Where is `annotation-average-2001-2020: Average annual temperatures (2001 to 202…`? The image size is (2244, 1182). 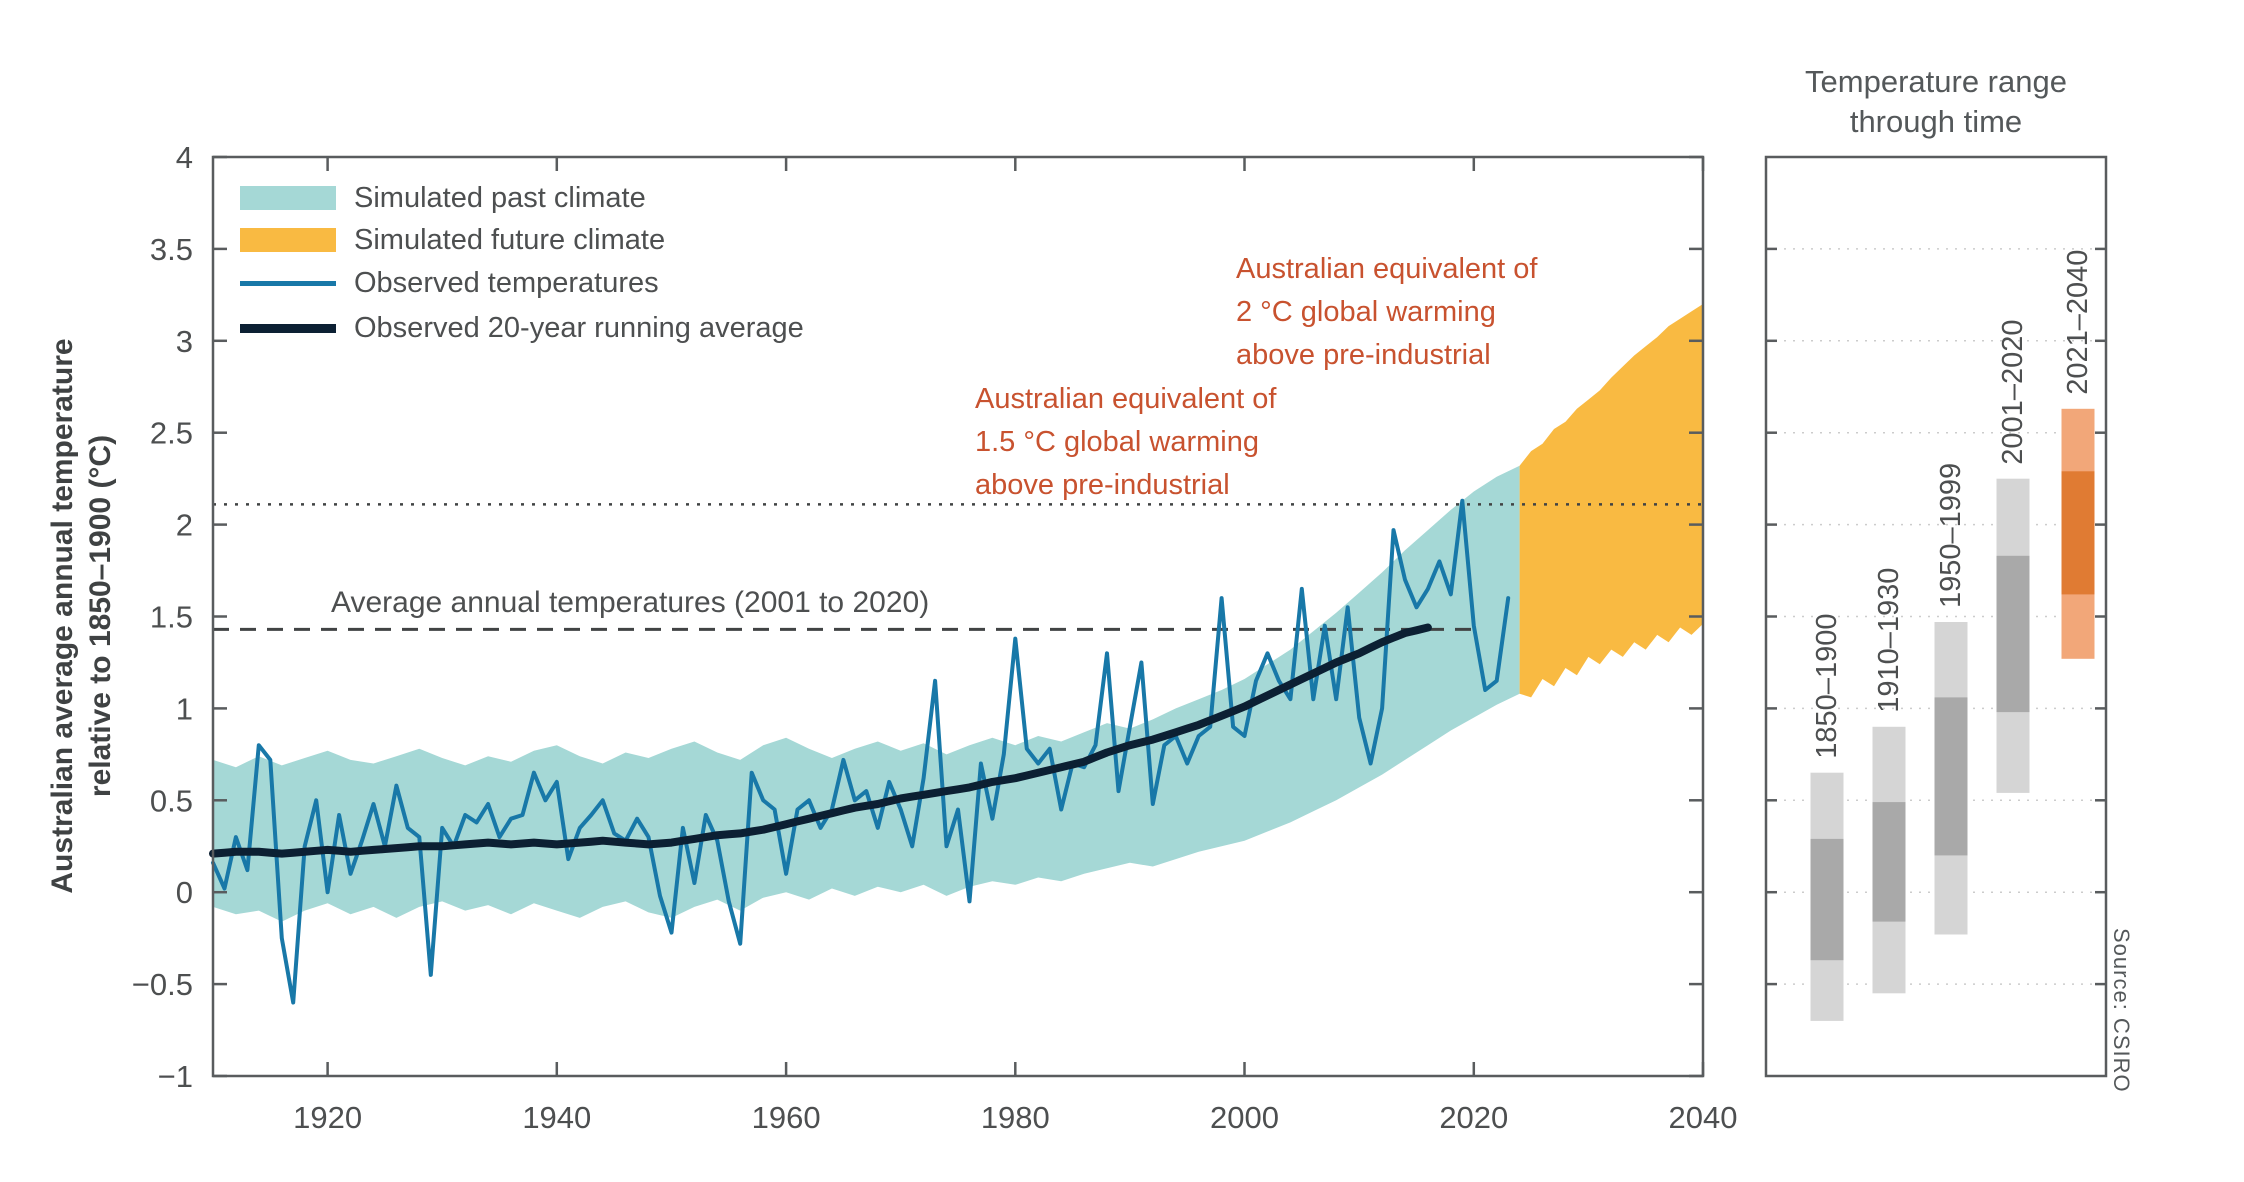 annotation-average-2001-2020: Average annual temperatures (2001 to 202… is located at coordinates (630, 602).